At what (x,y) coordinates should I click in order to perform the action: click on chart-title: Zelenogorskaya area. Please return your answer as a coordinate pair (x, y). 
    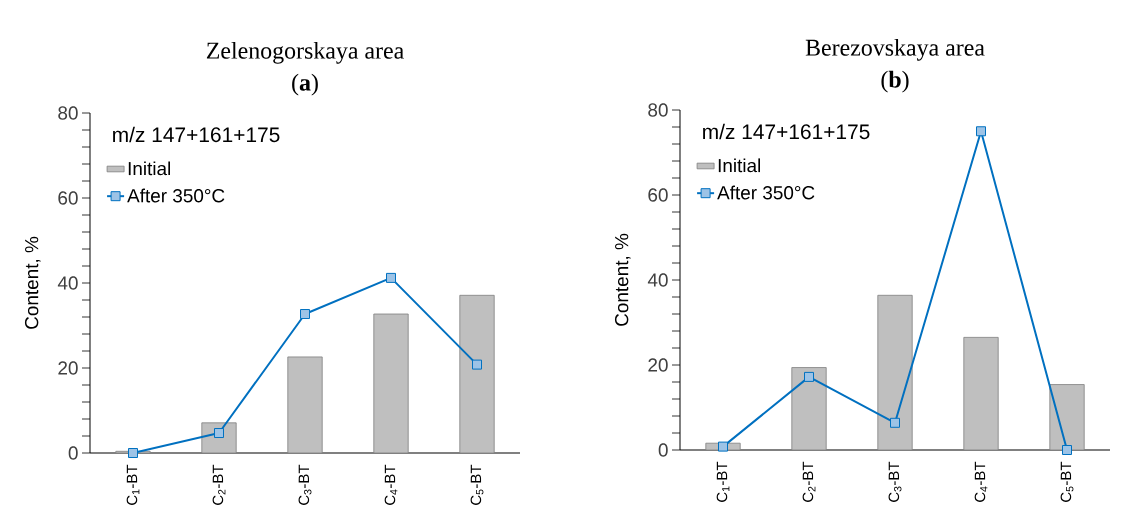
    Looking at the image, I should click on (305, 52).